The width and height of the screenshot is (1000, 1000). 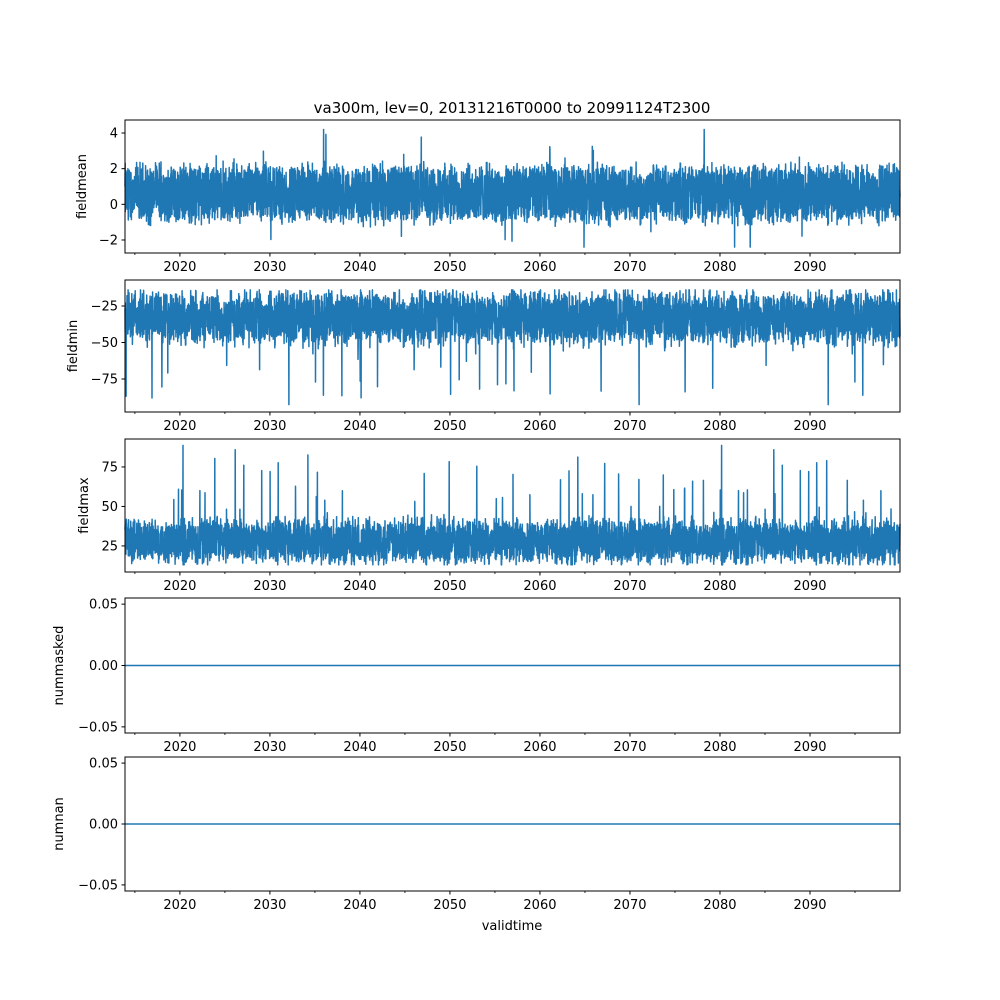 I want to click on y-axis-label: fieldmin, so click(x=73, y=346).